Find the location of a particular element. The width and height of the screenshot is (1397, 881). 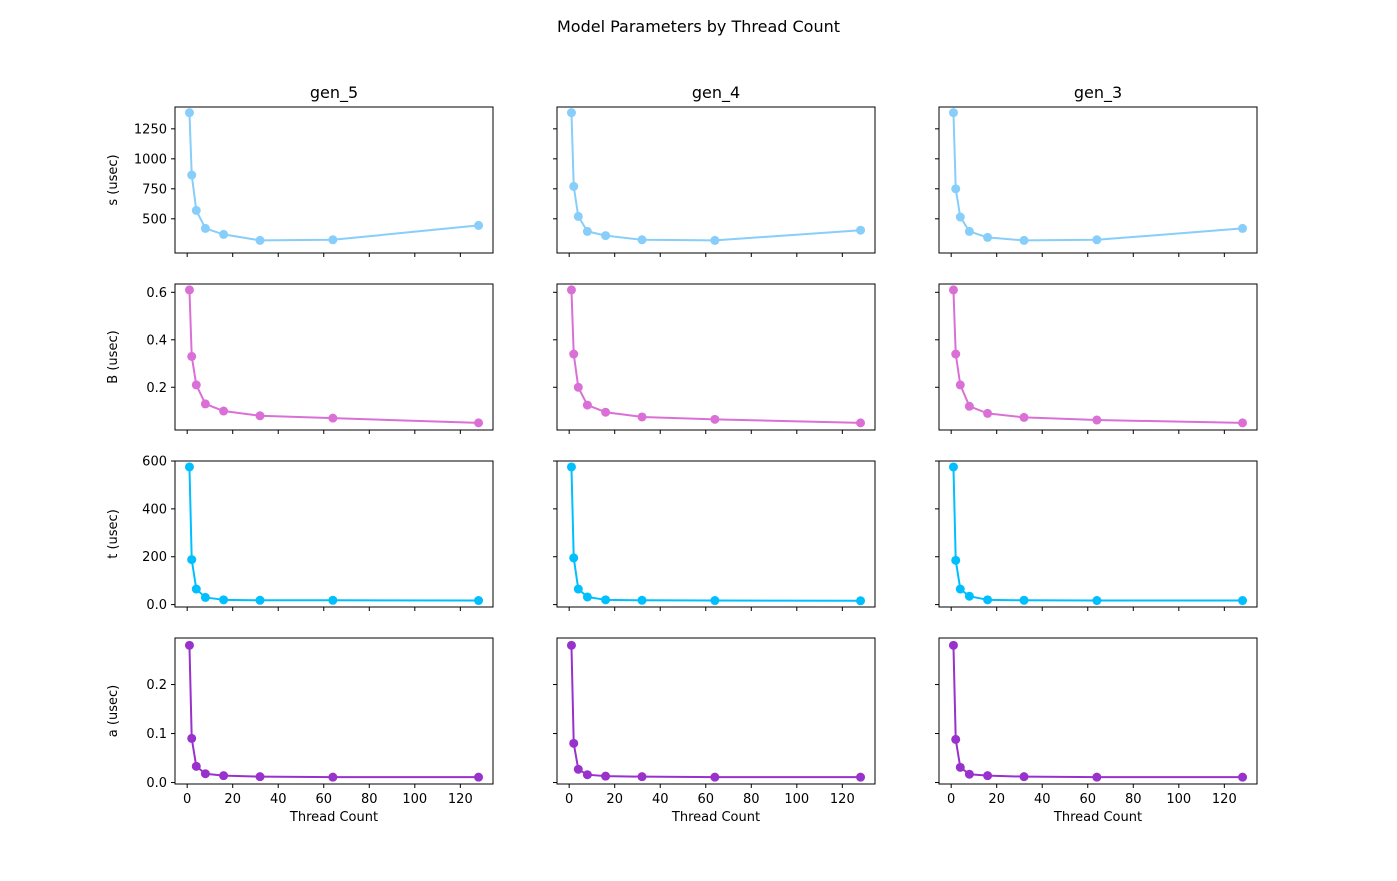

column-title-gen_5: gen_5 is located at coordinates (334, 93).